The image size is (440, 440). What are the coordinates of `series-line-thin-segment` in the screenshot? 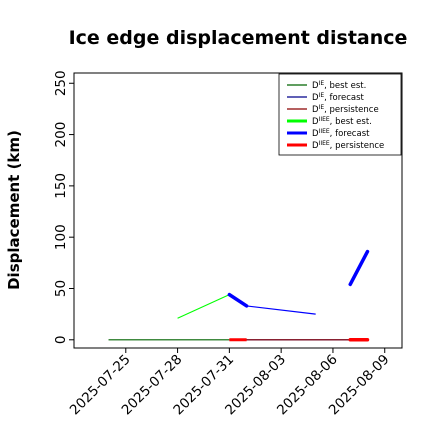 It's located at (281, 310).